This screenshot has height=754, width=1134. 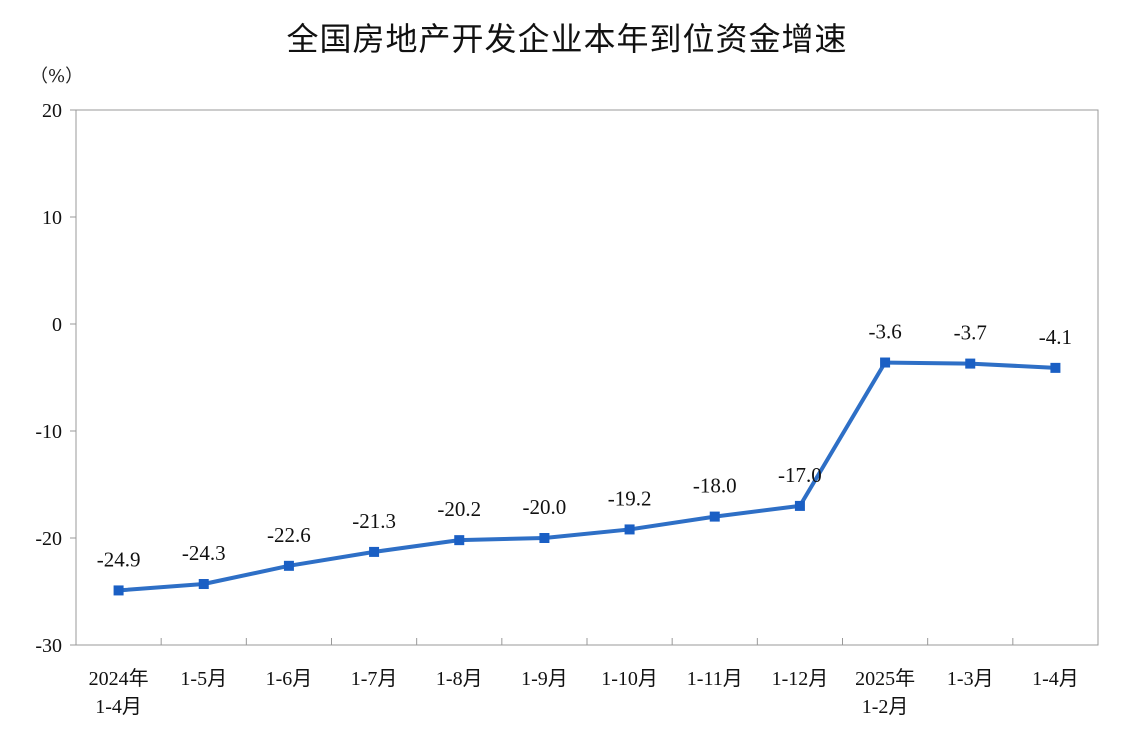 What do you see at coordinates (289, 535) in the screenshot?
I see `data-label: -22.6` at bounding box center [289, 535].